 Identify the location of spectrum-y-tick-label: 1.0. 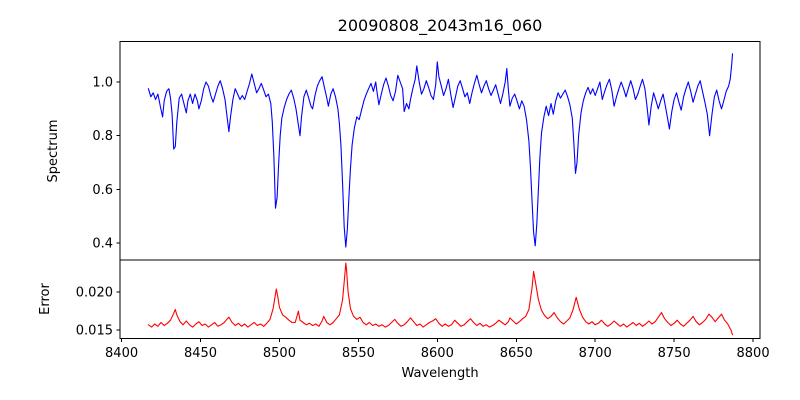
(102, 83).